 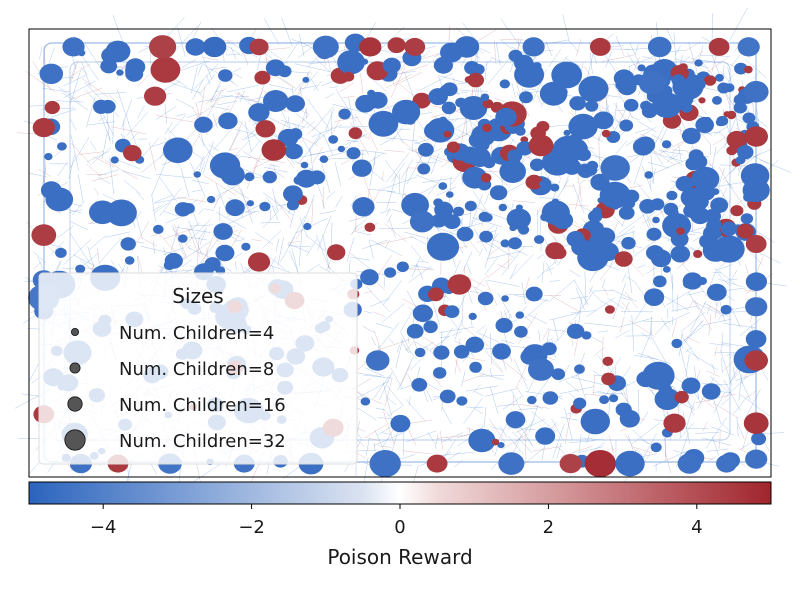 I want to click on colorbar-gradient, so click(x=400, y=493).